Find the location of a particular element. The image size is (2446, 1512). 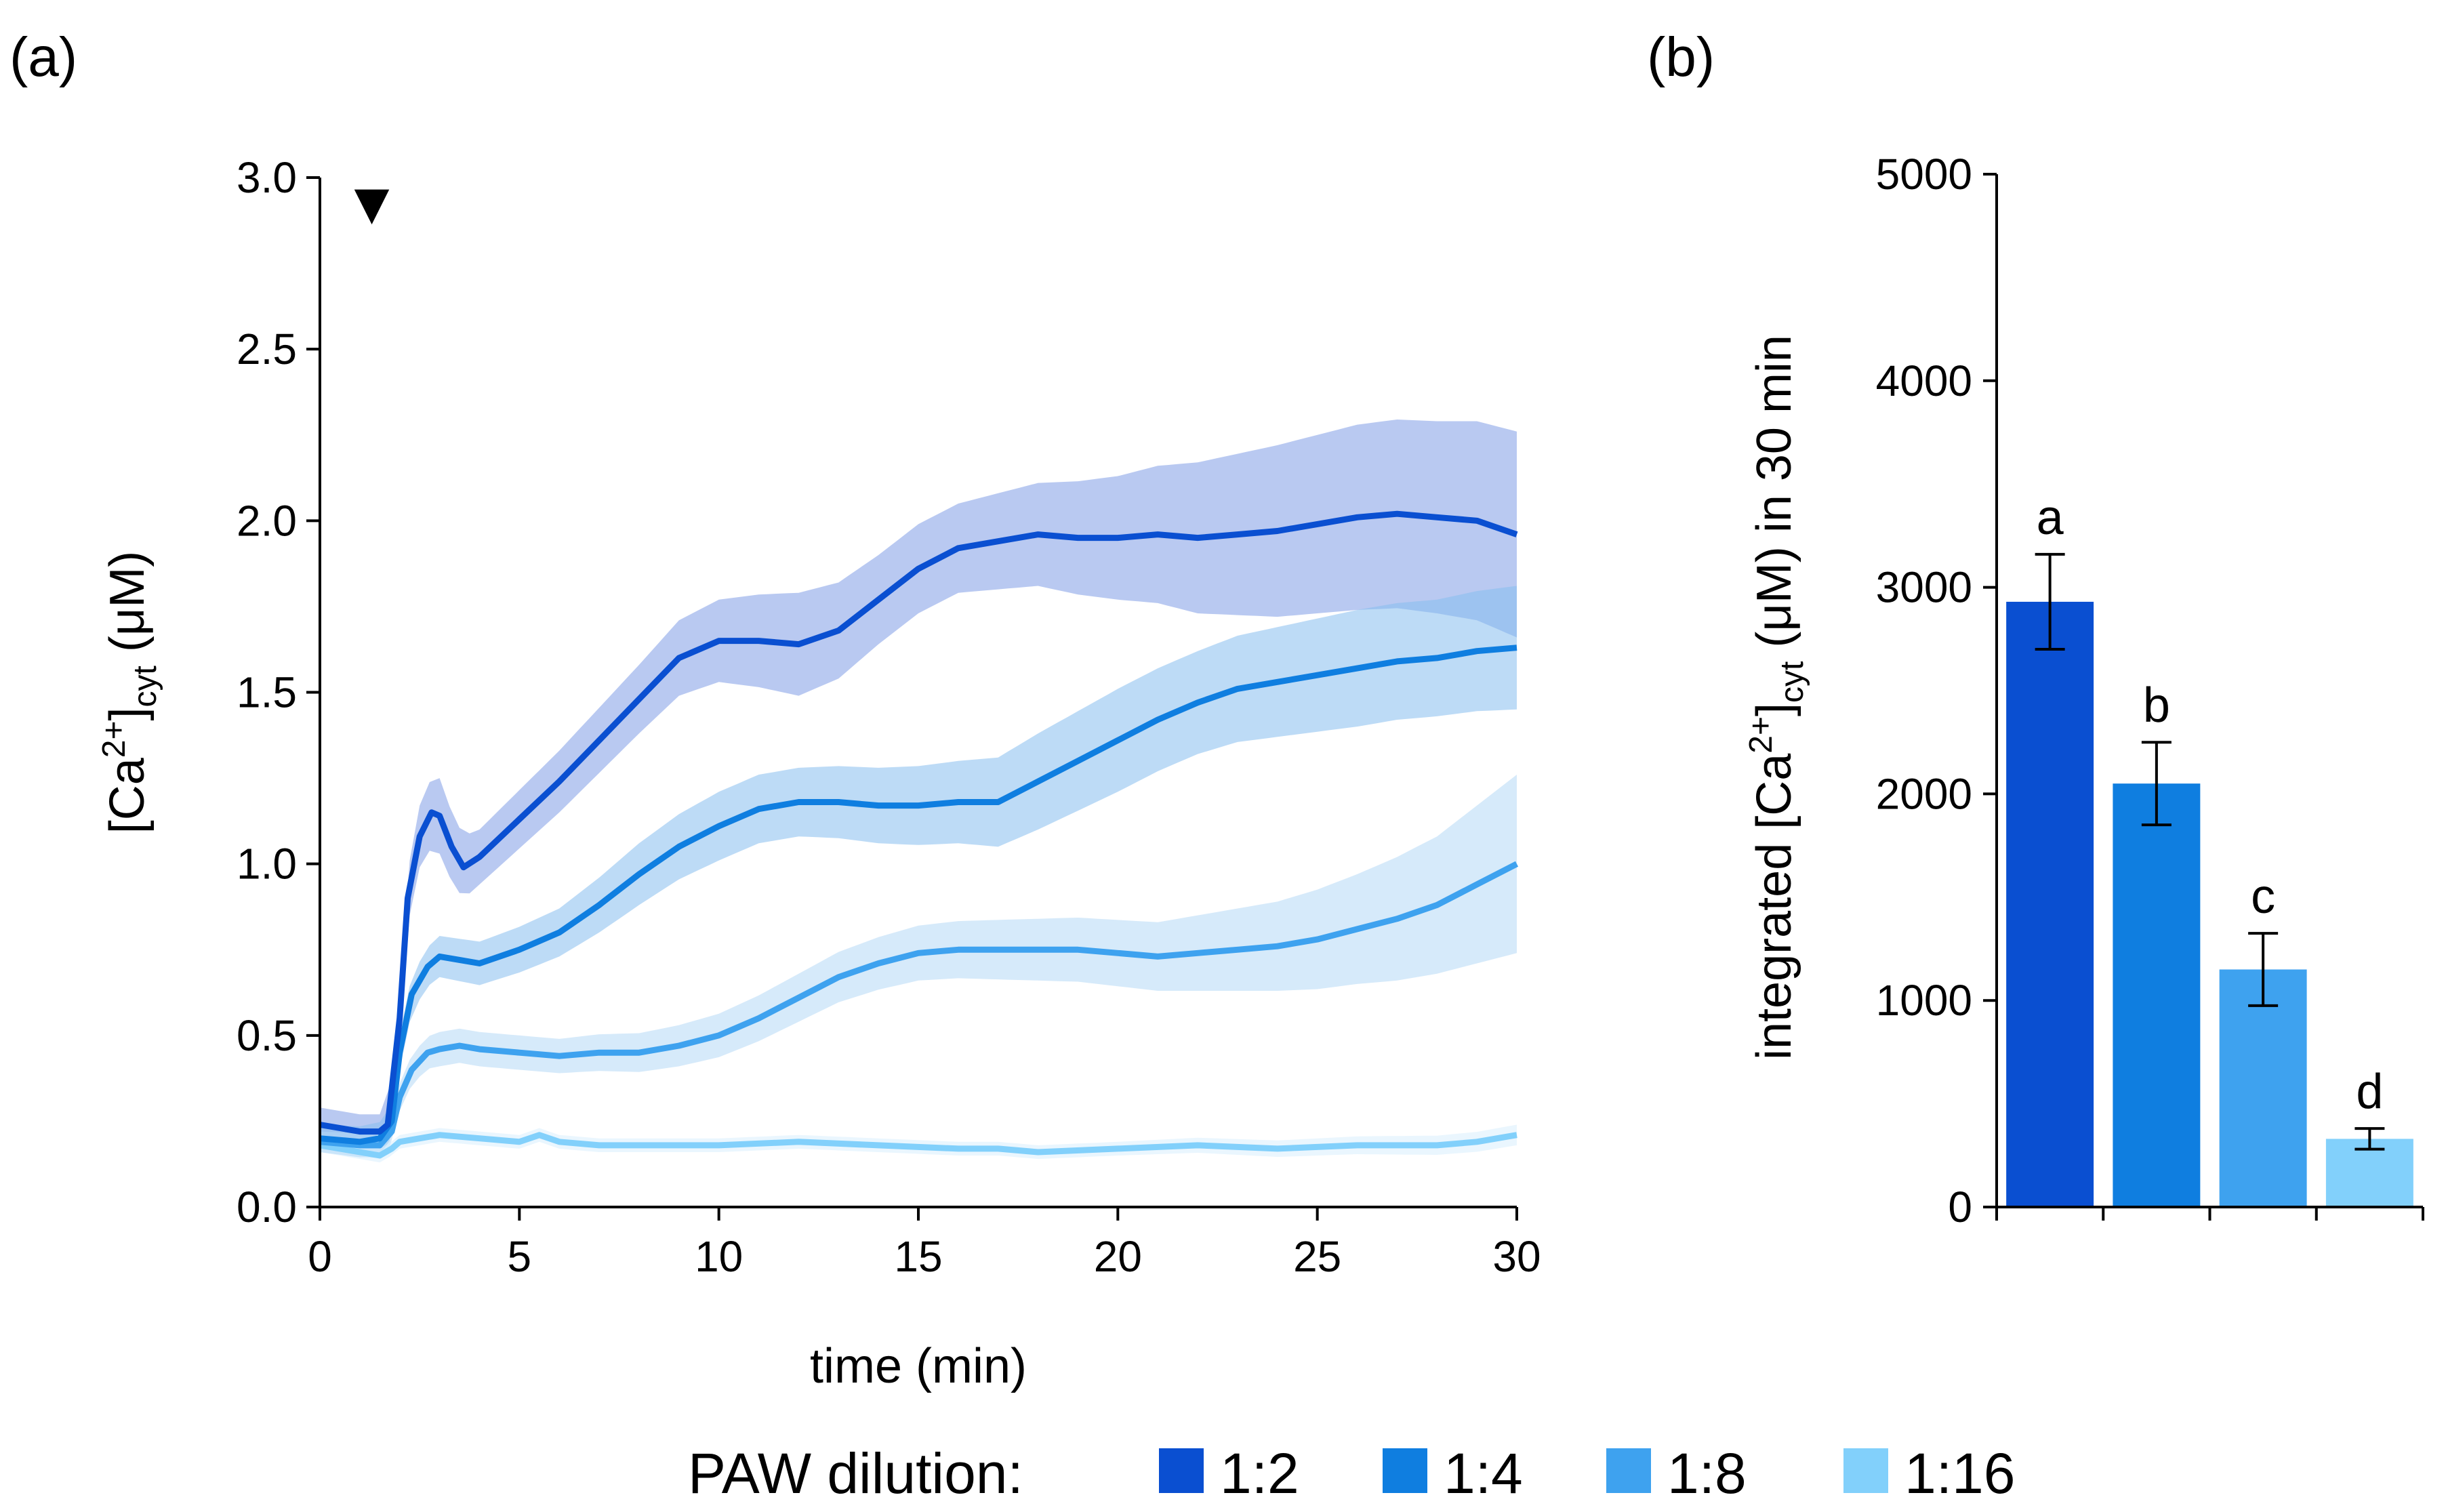

y-tick-label: 0.0 is located at coordinates (267, 1207).